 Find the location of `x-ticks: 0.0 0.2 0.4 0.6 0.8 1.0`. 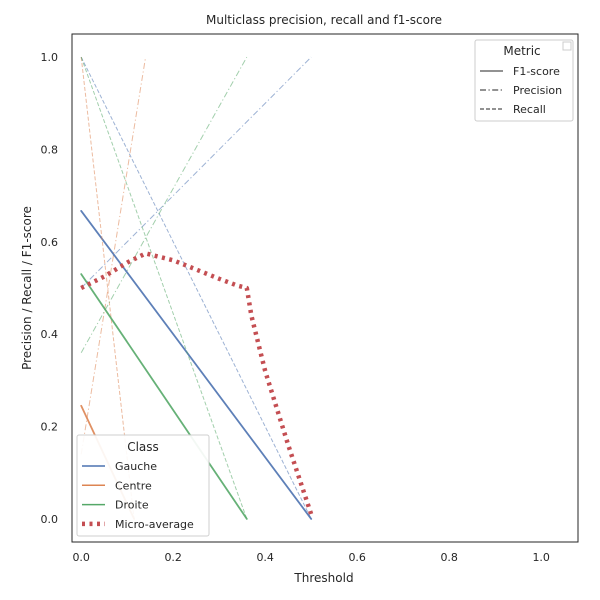

x-ticks: 0.0 0.2 0.4 0.6 0.8 1.0 is located at coordinates (311, 557).